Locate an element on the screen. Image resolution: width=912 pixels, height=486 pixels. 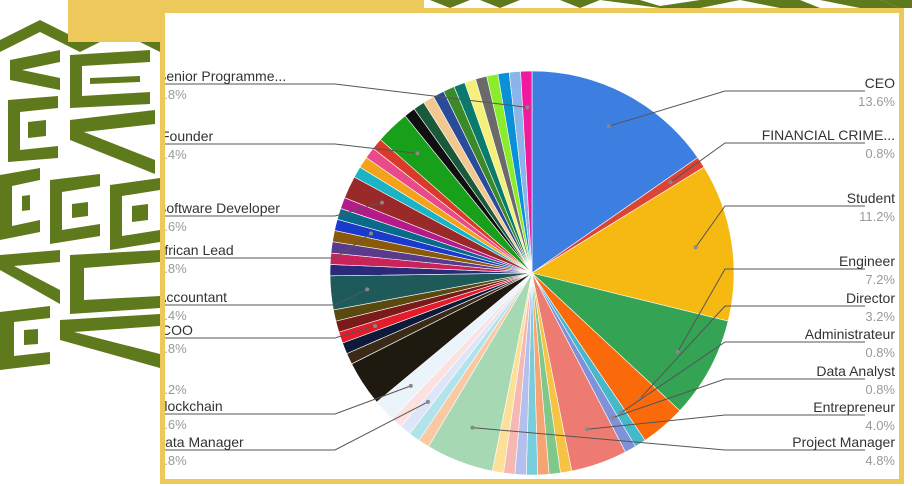
label-african-lead: African Lead is located at coordinates (199, 250).